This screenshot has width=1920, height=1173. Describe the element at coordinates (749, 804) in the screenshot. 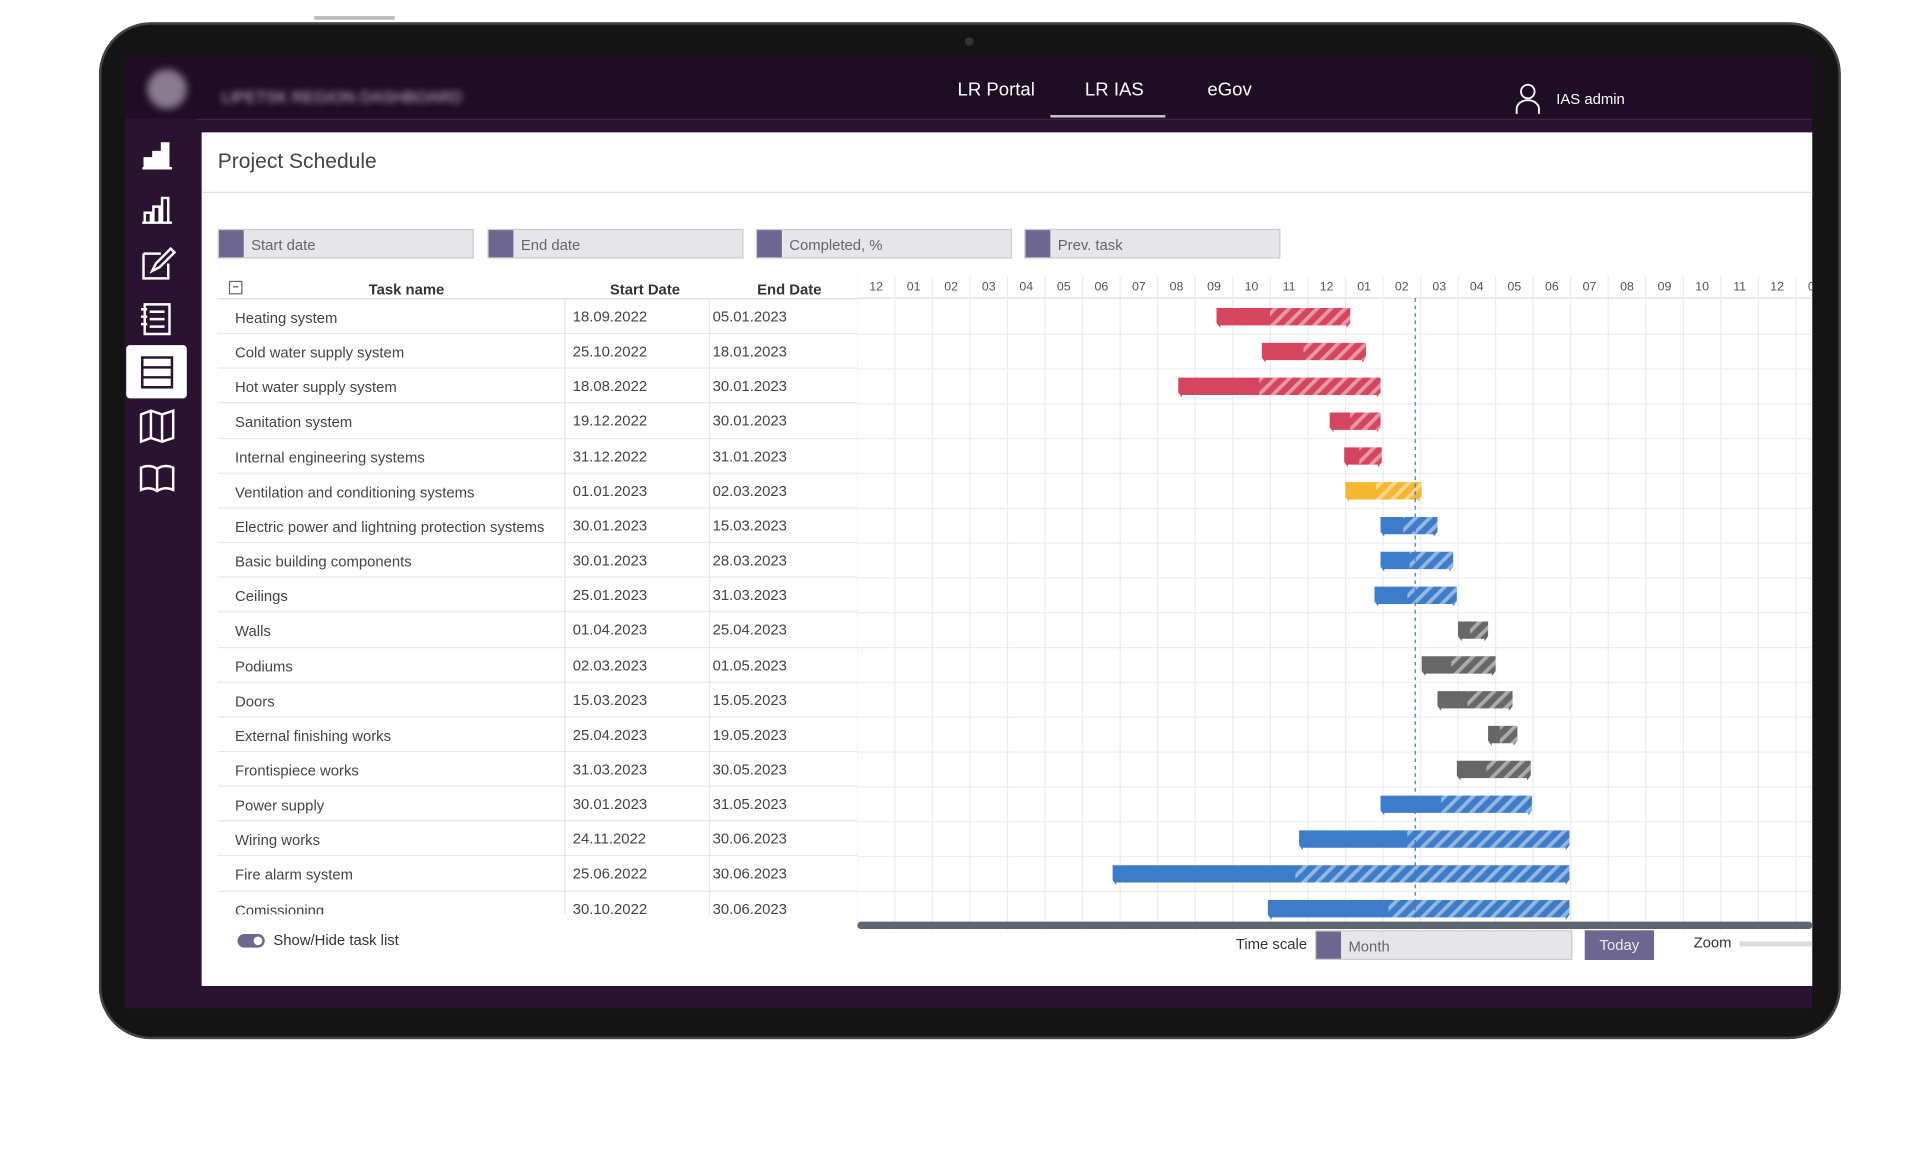

I see `end-date: 31.05.2023` at that location.